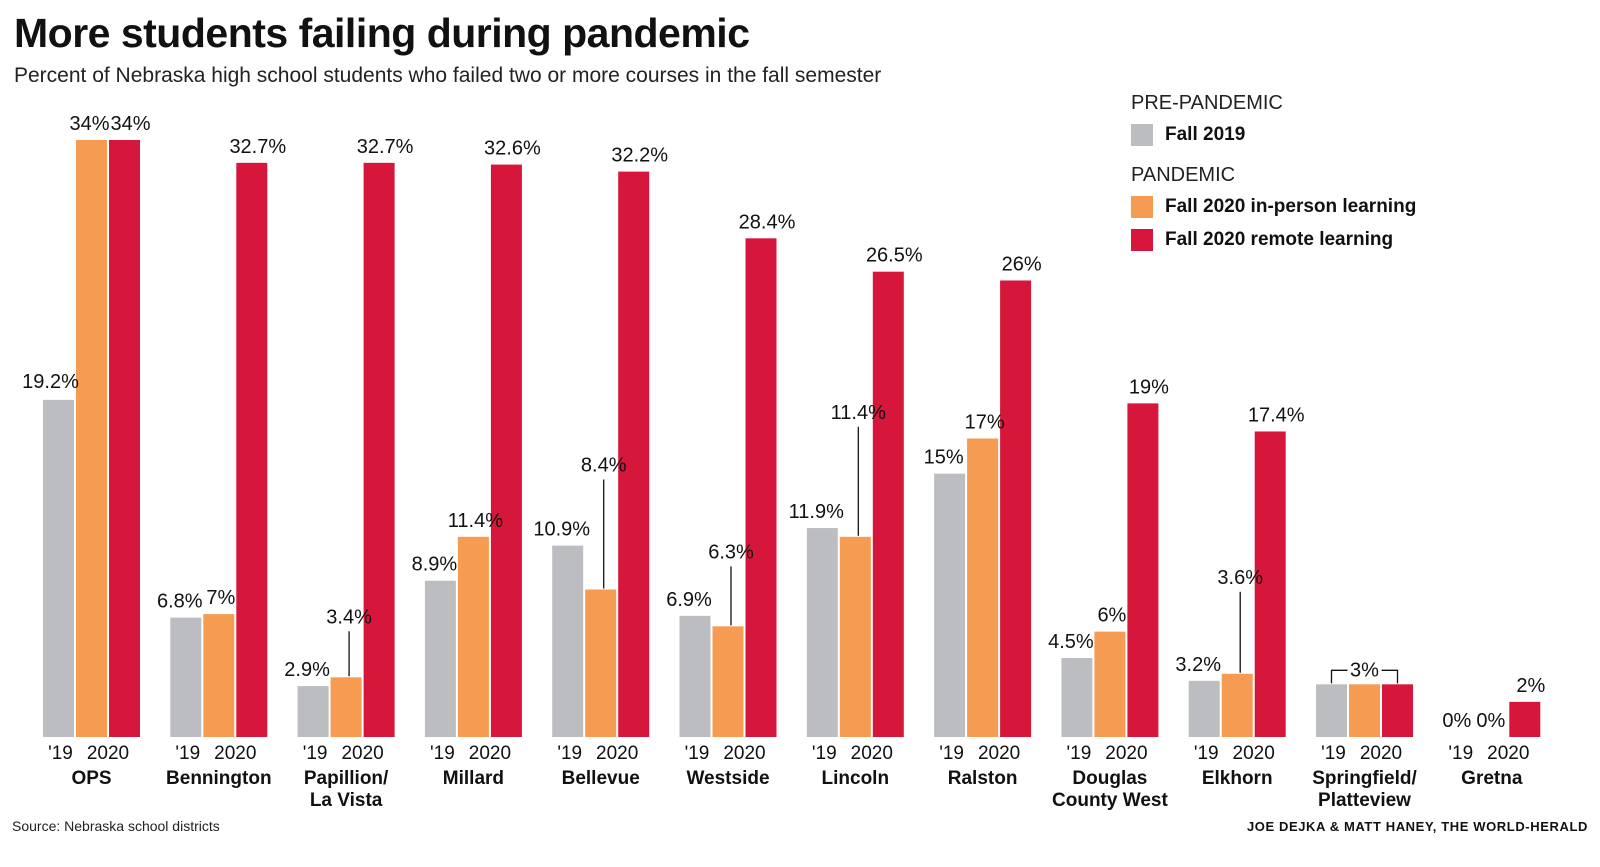 This screenshot has width=1600, height=867. What do you see at coordinates (1143, 570) in the screenshot?
I see `bar-douglas-county-west-s2` at bounding box center [1143, 570].